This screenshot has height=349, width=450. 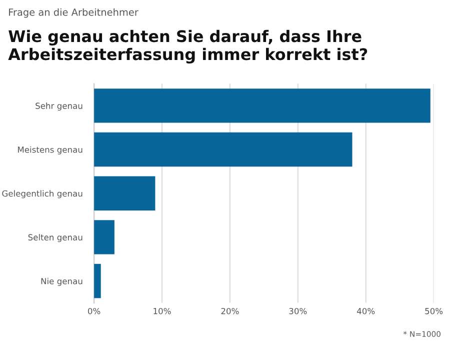 I want to click on y-tick-label: Gelegentlich genau, so click(x=42, y=194).